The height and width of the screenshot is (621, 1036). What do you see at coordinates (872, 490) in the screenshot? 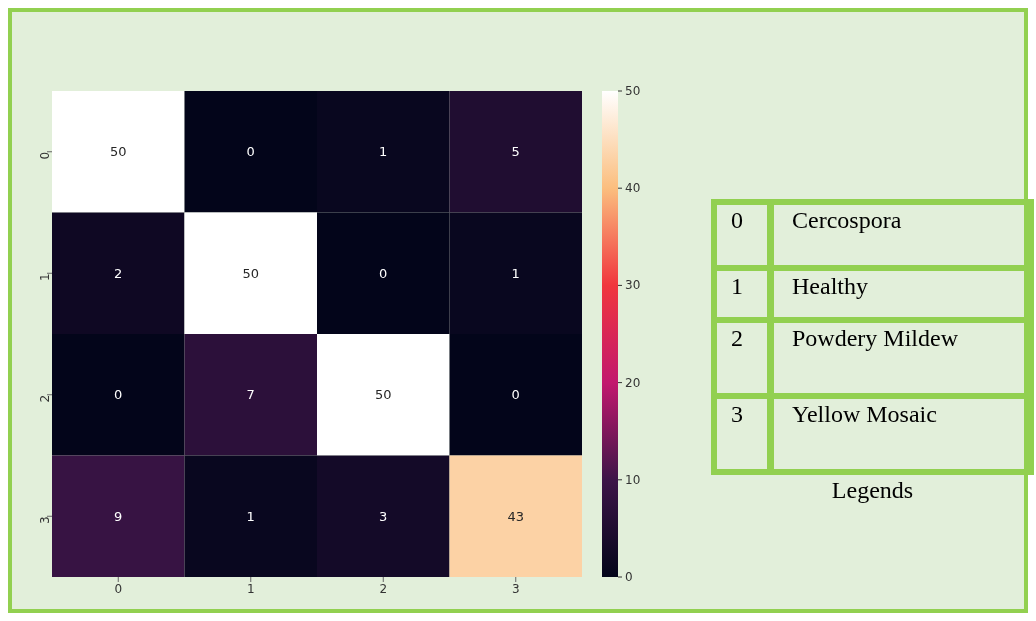
I see `text: Legends` at bounding box center [872, 490].